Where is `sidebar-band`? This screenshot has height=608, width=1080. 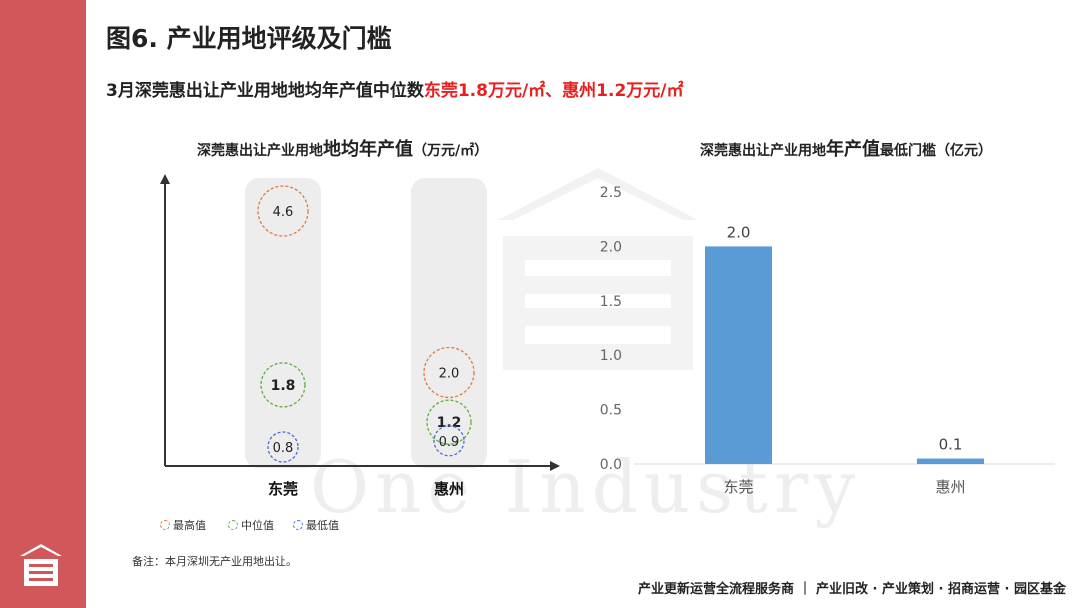
sidebar-band is located at coordinates (43, 304).